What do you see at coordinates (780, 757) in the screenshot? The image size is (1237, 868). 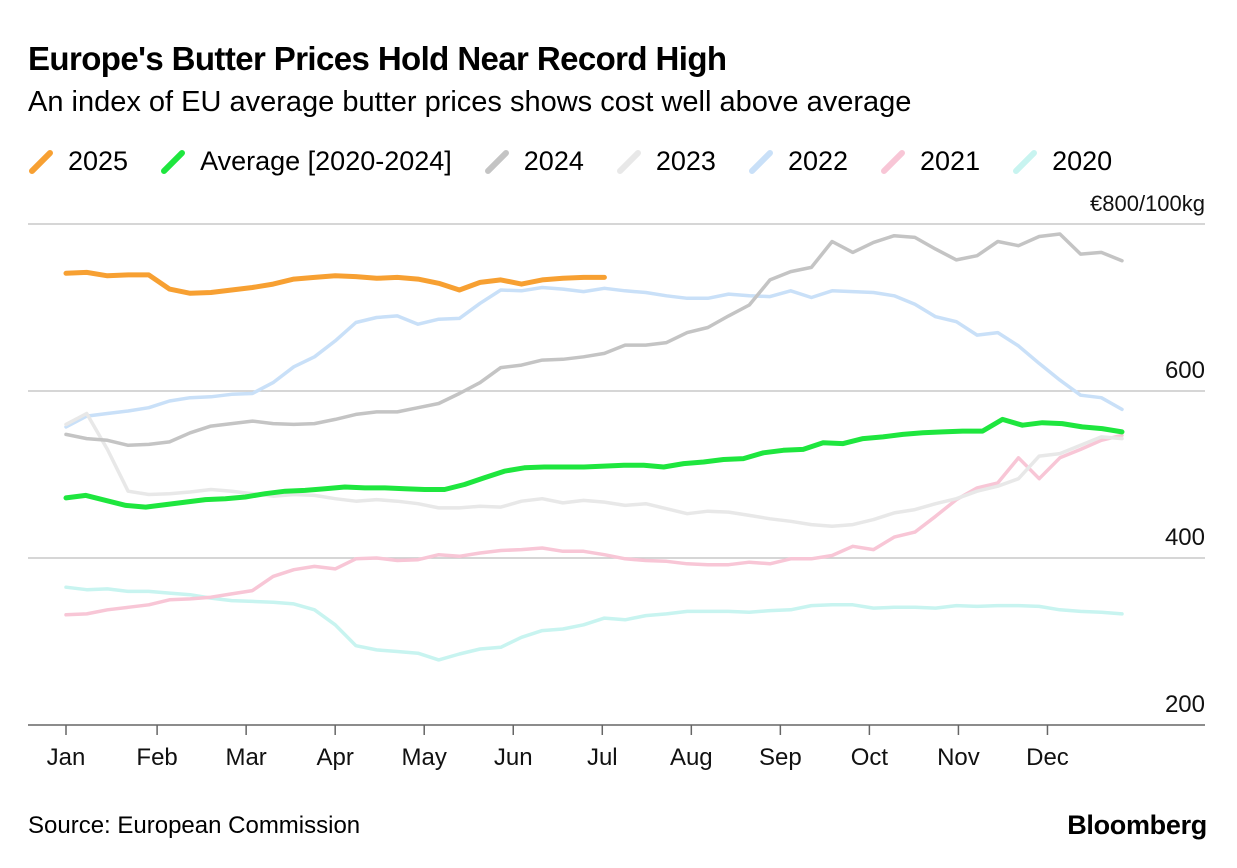 I see `x-tick-label: Sep` at bounding box center [780, 757].